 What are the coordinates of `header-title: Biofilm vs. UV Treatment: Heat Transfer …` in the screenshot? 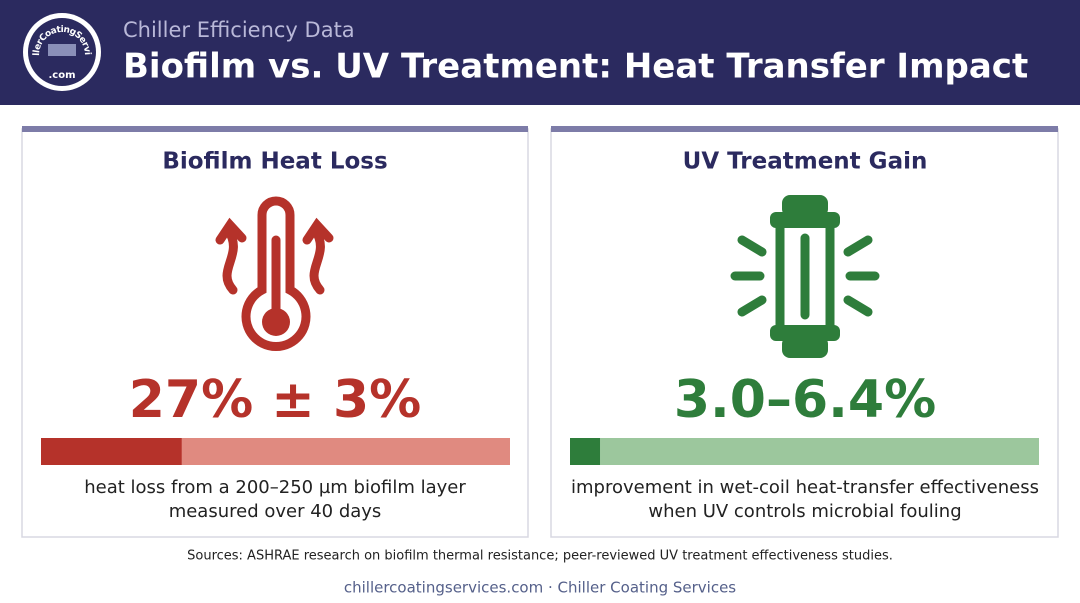 It's located at (575, 67).